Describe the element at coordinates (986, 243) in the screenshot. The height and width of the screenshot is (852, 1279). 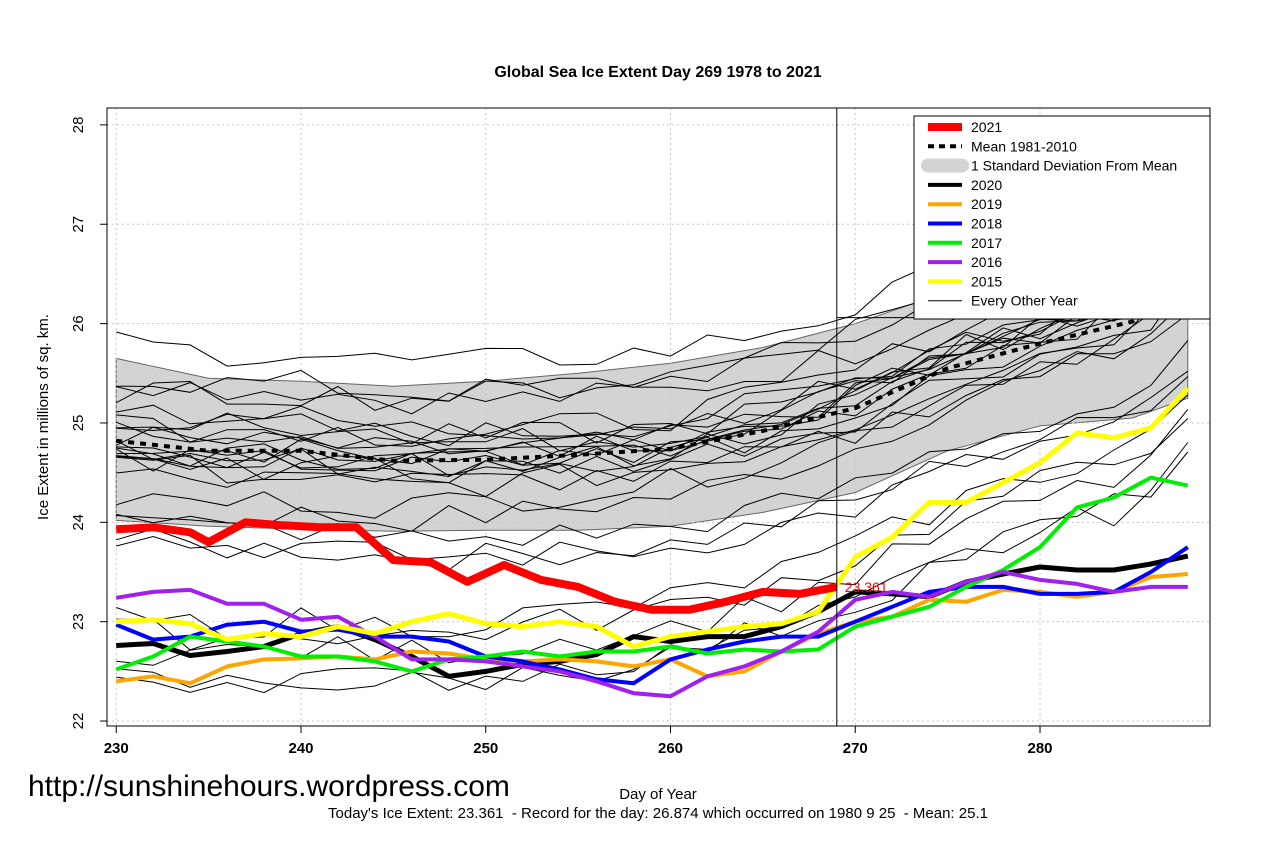
I see `legend-label: 2017` at that location.